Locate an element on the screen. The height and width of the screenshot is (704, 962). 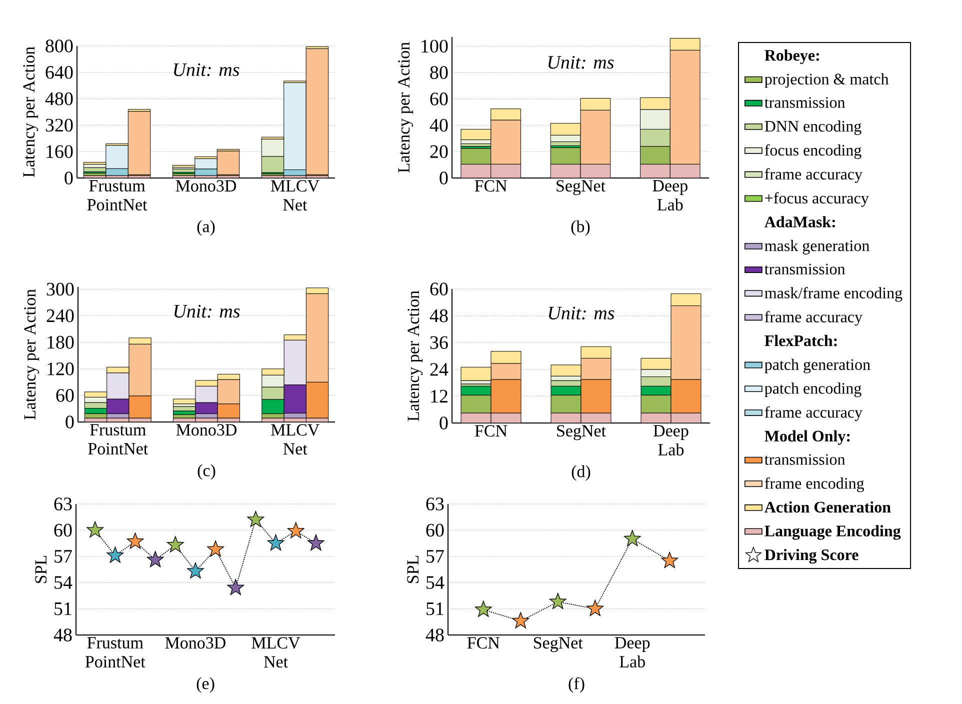
text: (a) is located at coordinates (206, 228).